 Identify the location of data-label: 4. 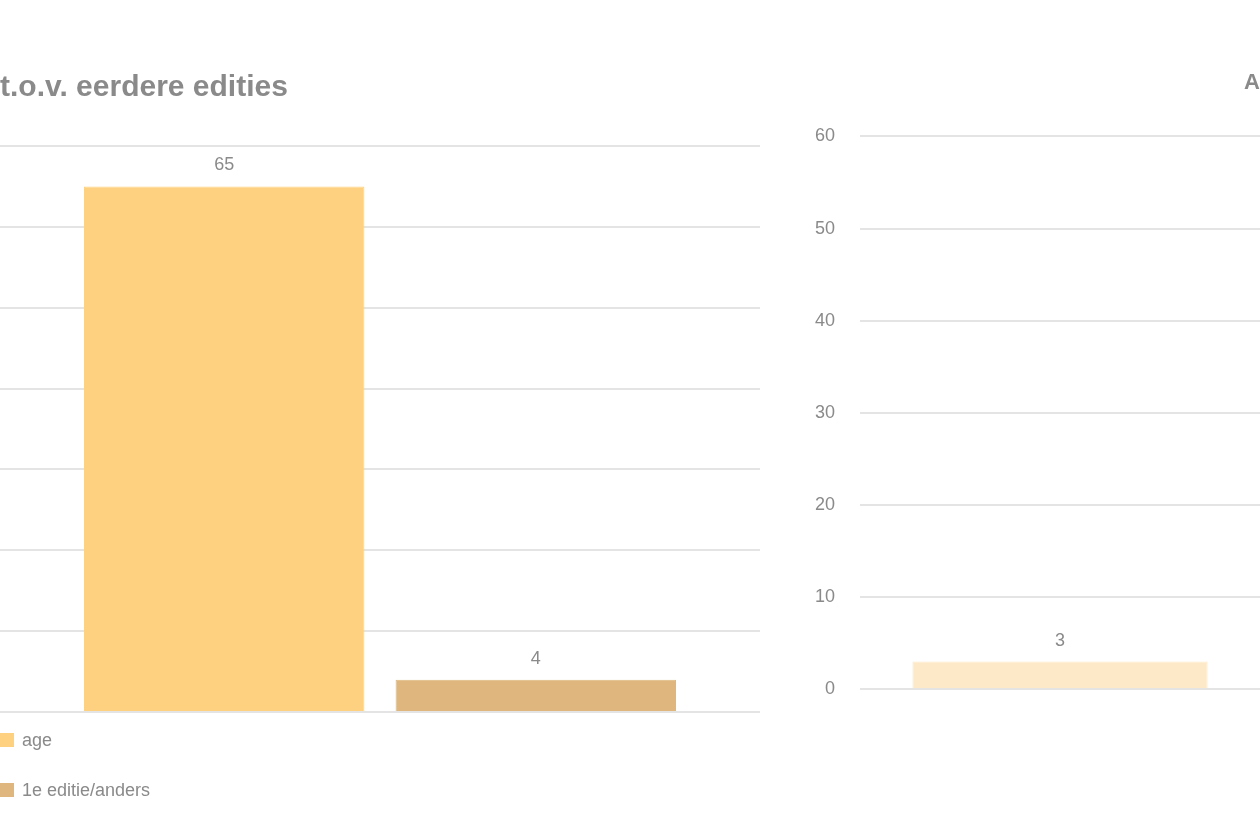
(535, 657).